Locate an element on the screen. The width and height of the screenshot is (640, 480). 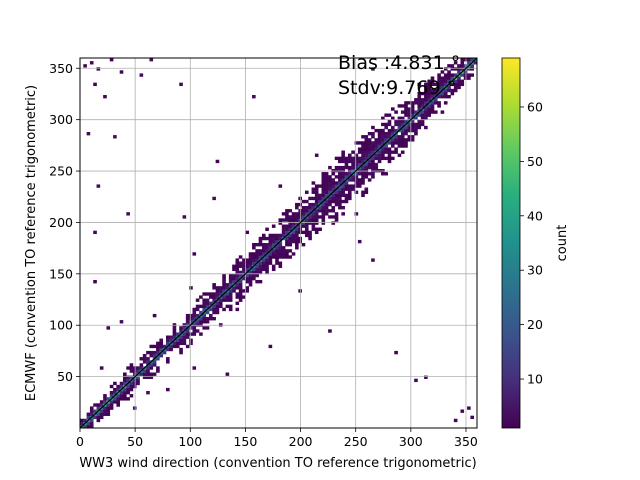
x-tick-label: 150 is located at coordinates (245, 441).